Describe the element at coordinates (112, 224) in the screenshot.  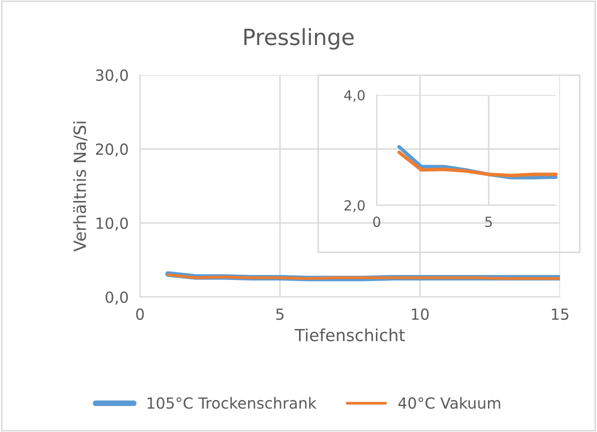
I see `y-tick-label: 10,0` at that location.